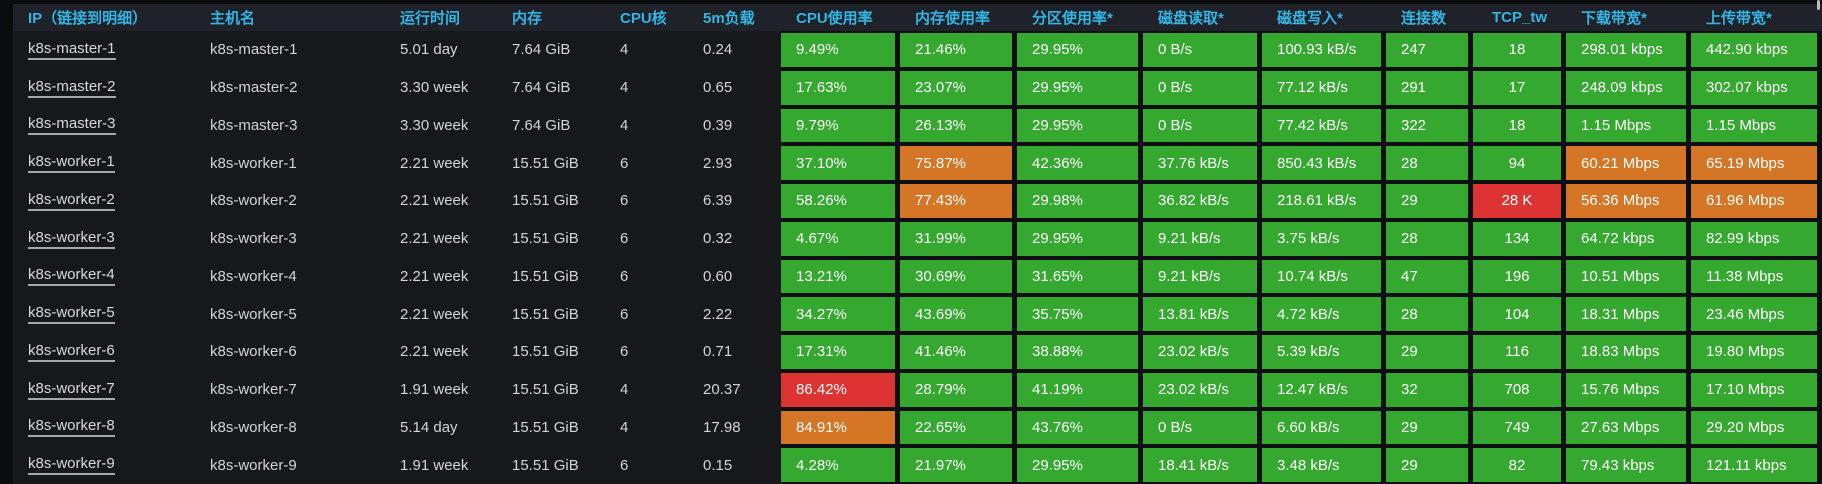  Describe the element at coordinates (72, 125) in the screenshot. I see `host-link: k8s-master-3` at that location.